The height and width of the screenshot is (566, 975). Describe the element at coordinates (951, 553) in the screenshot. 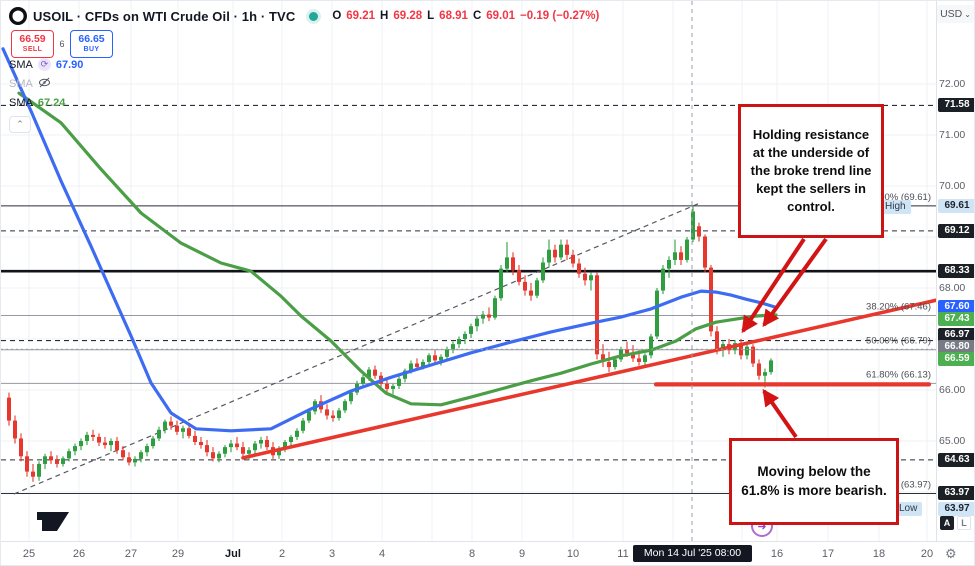

I see `gear-icon: ⚙` at that location.